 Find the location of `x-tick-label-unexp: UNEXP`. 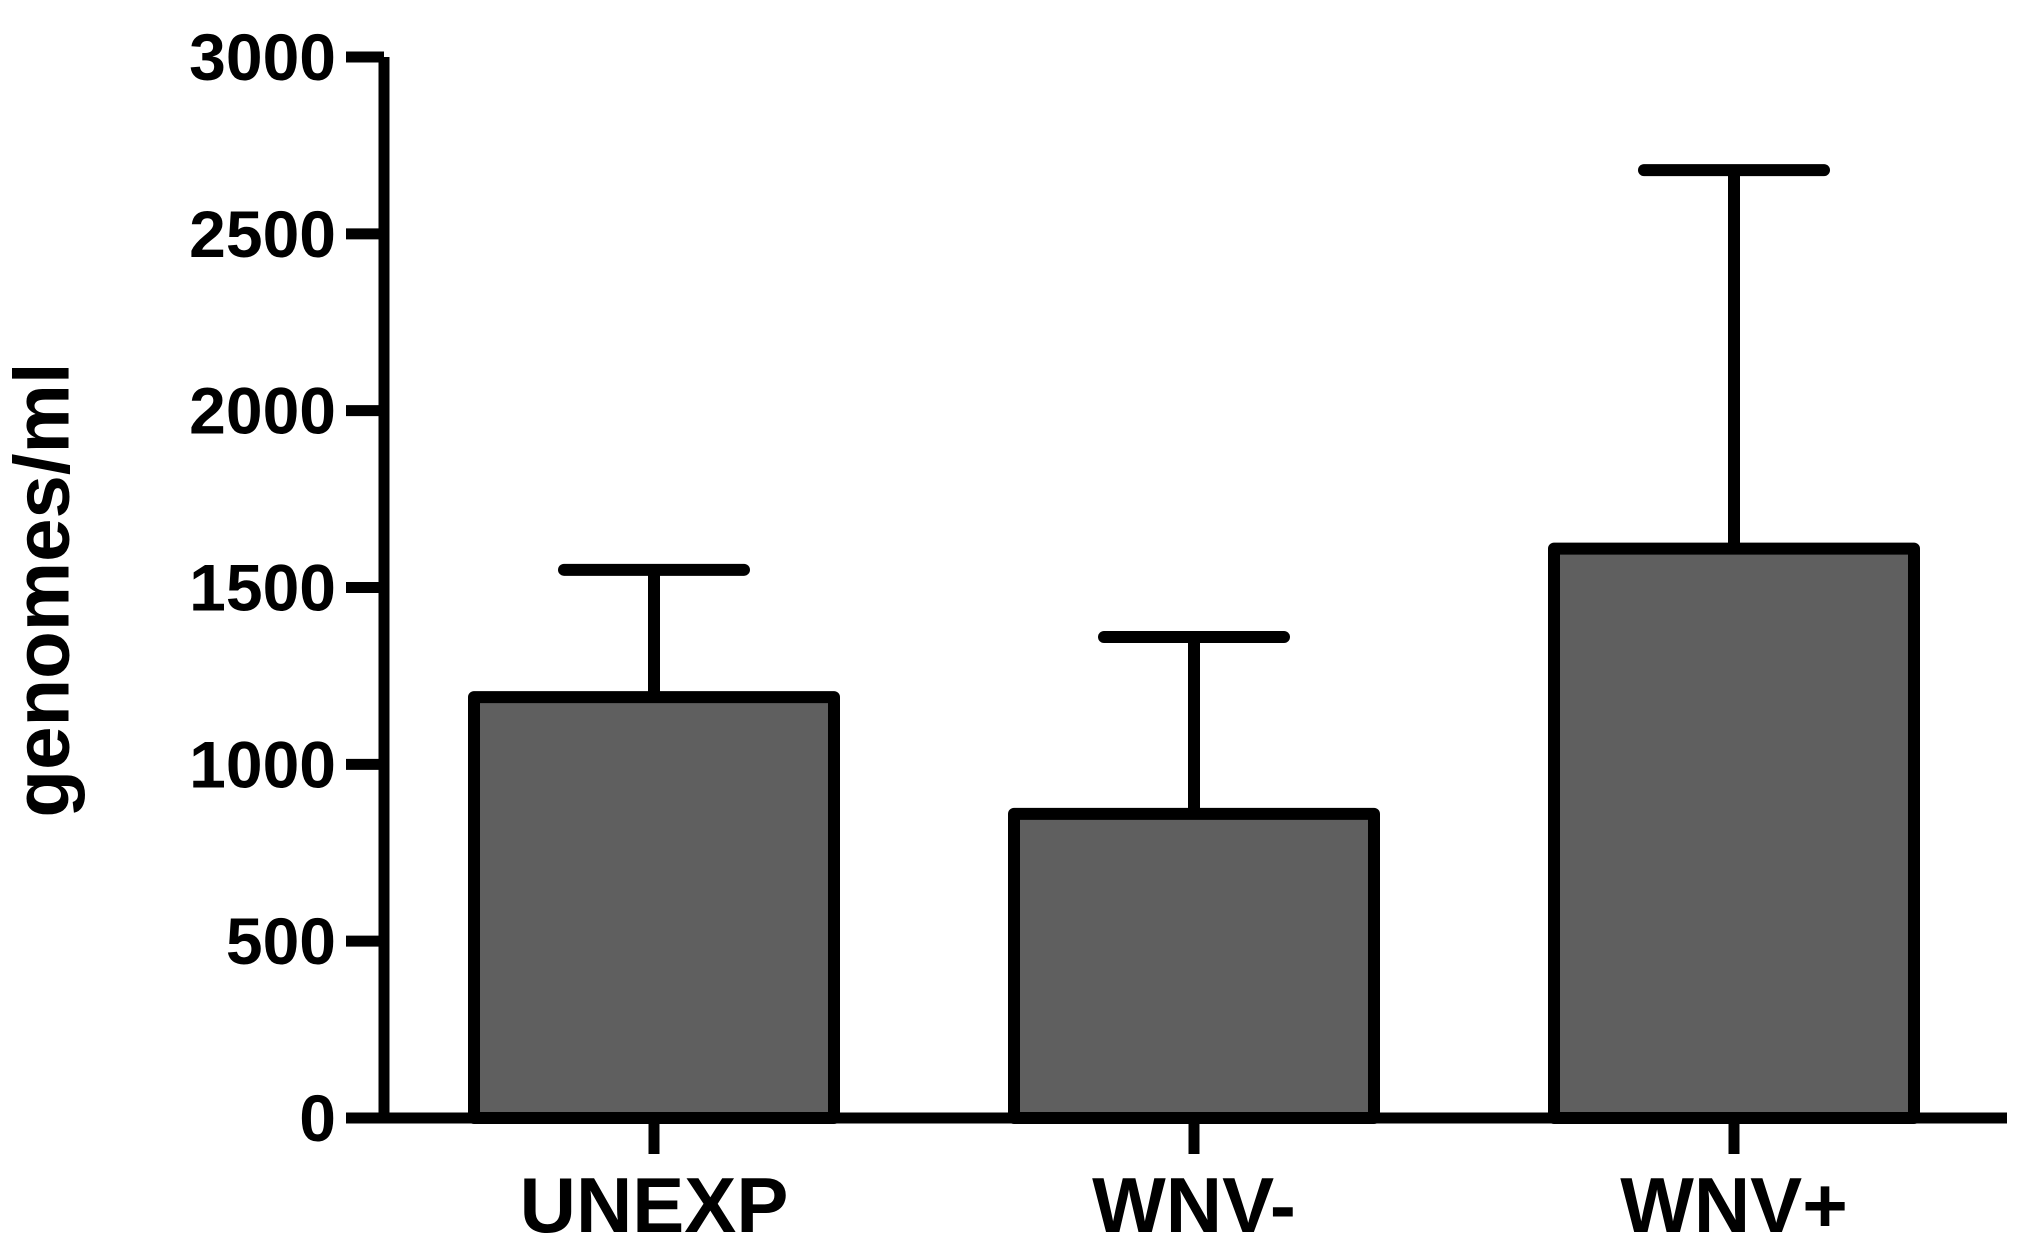

x-tick-label-unexp: UNEXP is located at coordinates (654, 1205).